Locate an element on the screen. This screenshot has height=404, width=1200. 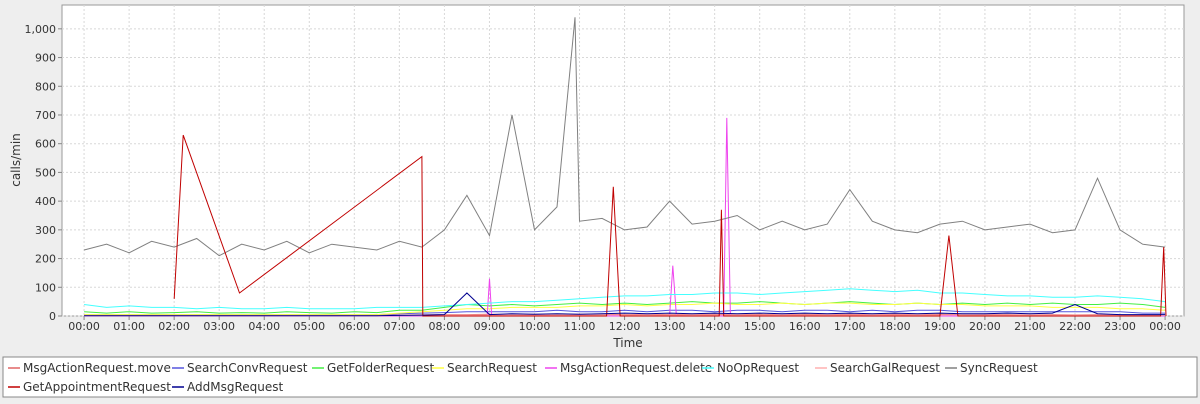
legend-label: SearchConvRequest is located at coordinates (247, 368).